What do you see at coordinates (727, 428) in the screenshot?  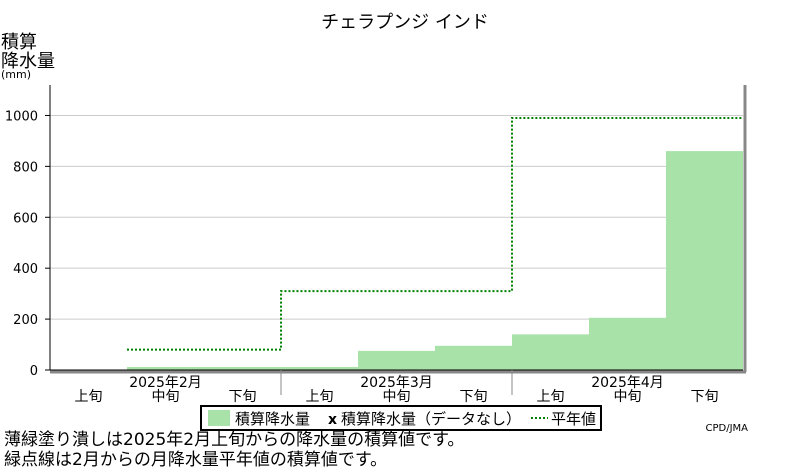 I see `credit-label: CPD/JMA` at bounding box center [727, 428].